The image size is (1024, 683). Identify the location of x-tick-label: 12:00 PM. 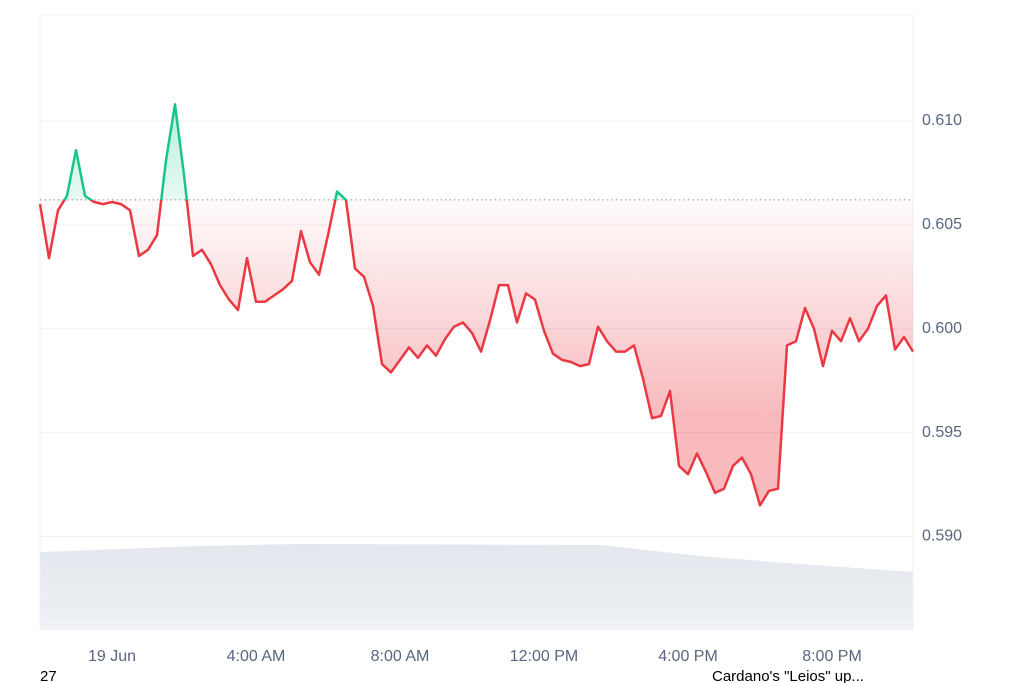
(544, 656).